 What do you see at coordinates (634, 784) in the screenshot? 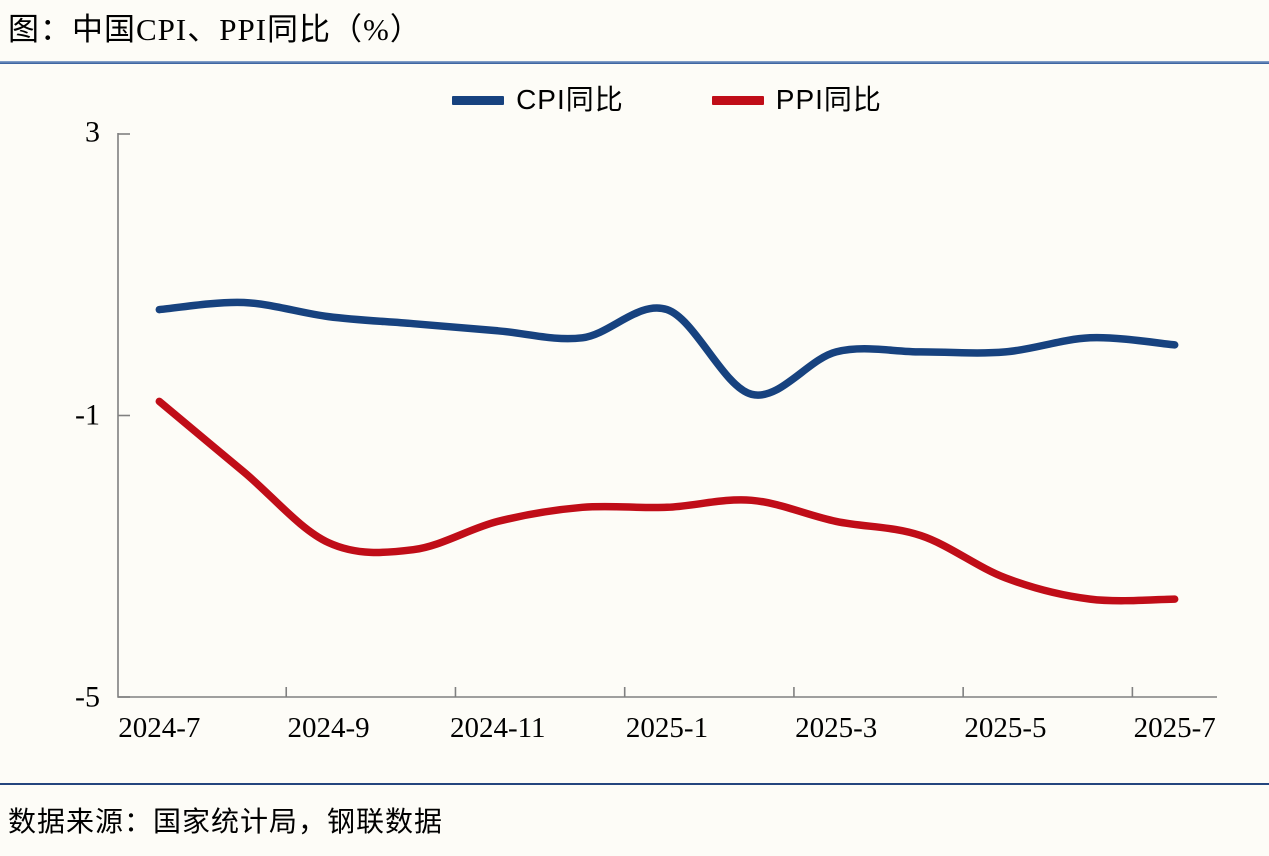
I see `source-separator` at bounding box center [634, 784].